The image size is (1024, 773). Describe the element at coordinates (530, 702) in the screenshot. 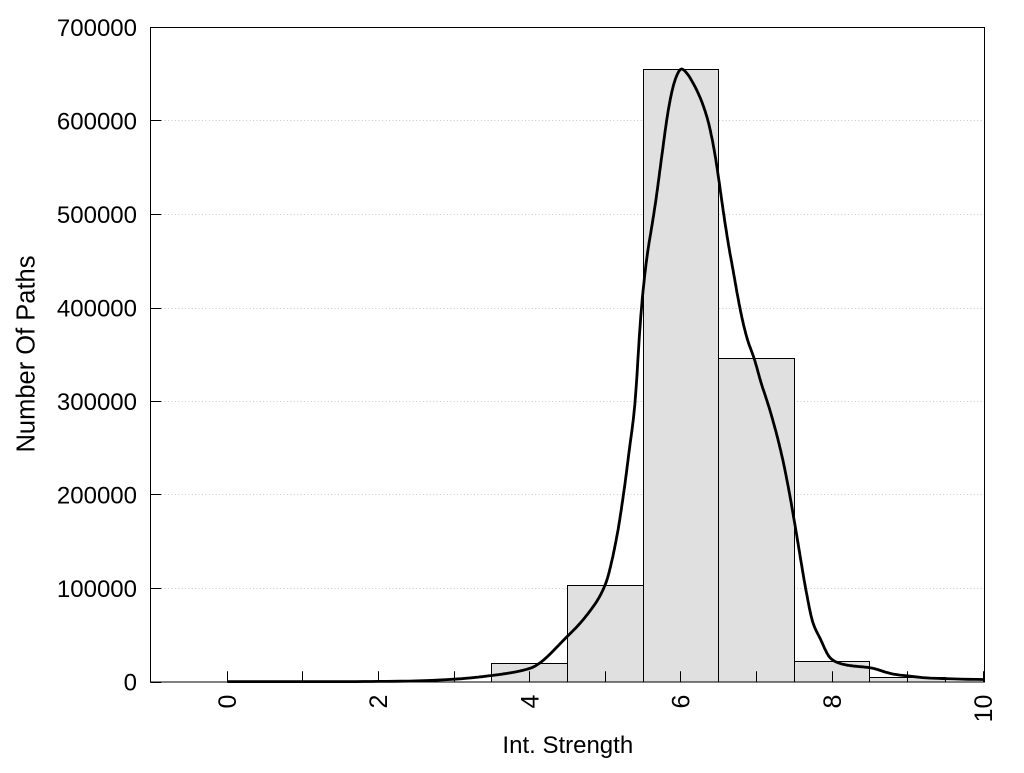

I see `svg-text: 4` at that location.